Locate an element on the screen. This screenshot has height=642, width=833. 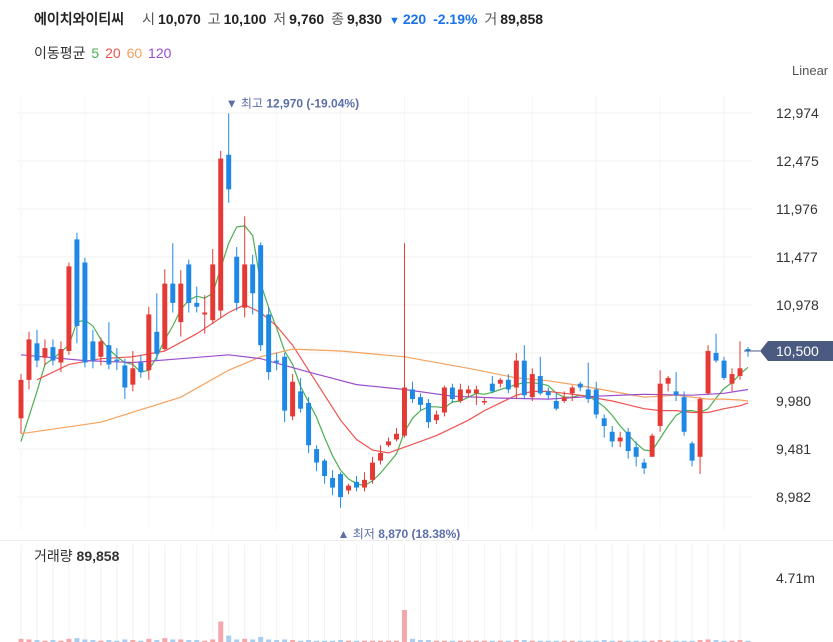
open-label: 시 is located at coordinates (148, 19).